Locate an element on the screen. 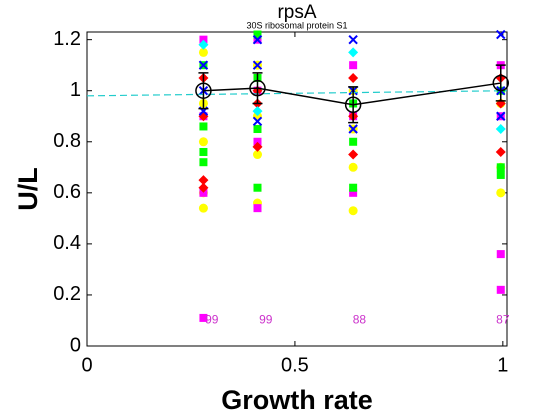  fit-line is located at coordinates (297, 93).